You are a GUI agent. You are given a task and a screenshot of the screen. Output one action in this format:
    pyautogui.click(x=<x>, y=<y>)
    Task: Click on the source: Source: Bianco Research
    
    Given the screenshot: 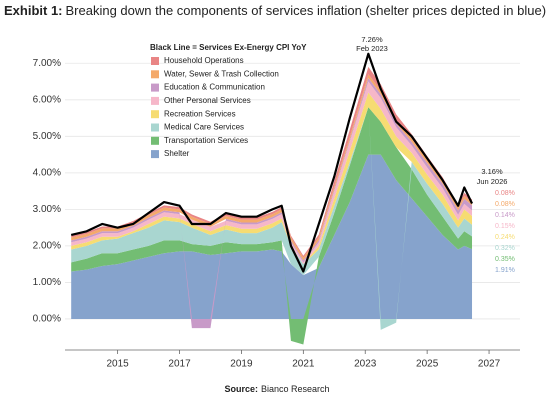 What is the action you would take?
    pyautogui.click(x=276, y=389)
    